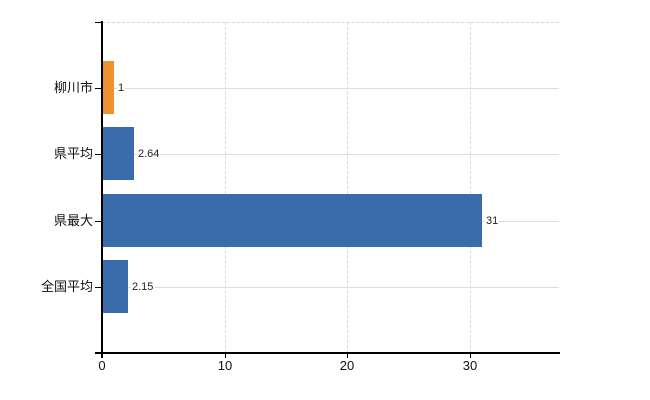 The width and height of the screenshot is (650, 400). What do you see at coordinates (347, 365) in the screenshot?
I see `x-tick-label-20: 20` at bounding box center [347, 365].